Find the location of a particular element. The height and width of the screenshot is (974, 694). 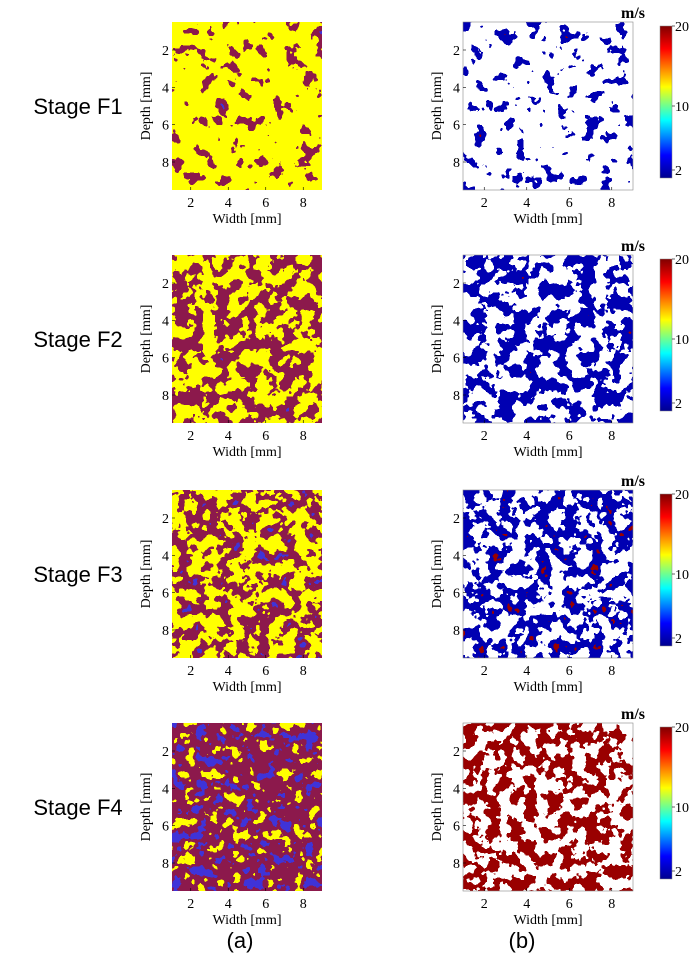

stage-label: Stage F2 is located at coordinates (77, 339).